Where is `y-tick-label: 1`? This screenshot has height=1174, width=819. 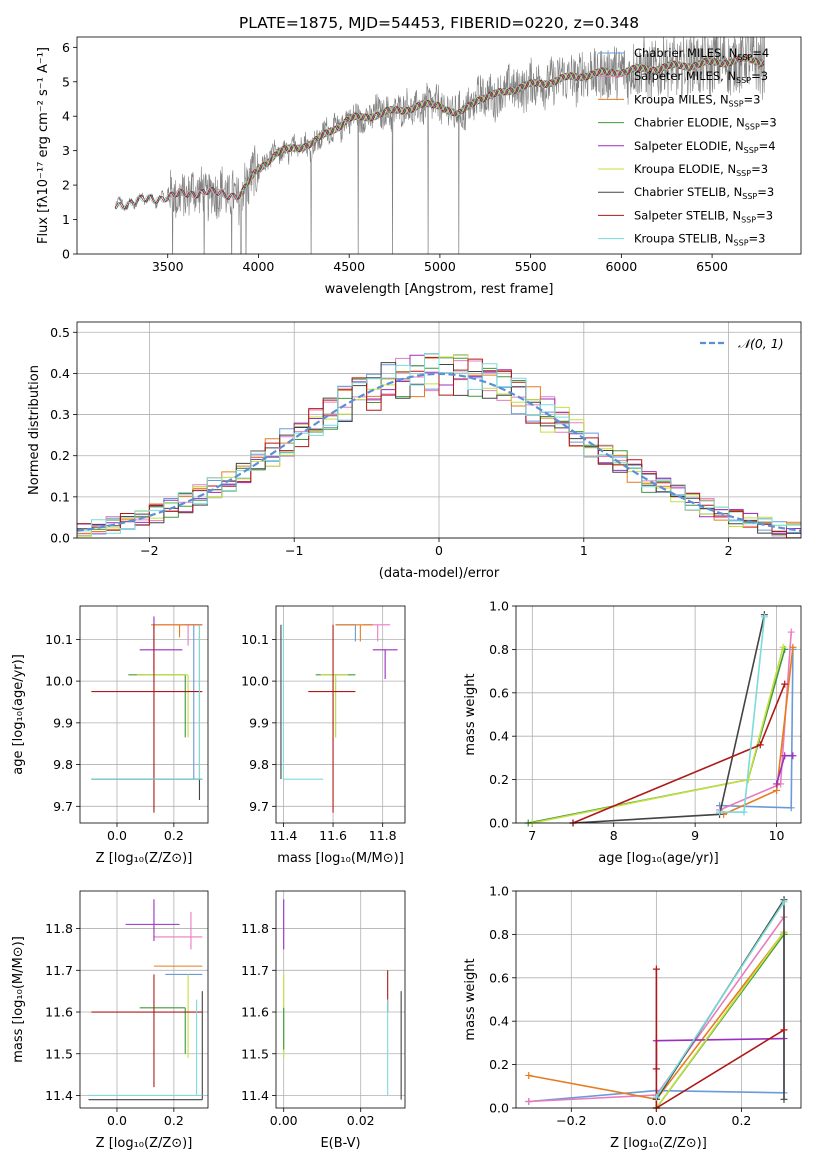 y-tick-label: 1 is located at coordinates (66, 219).